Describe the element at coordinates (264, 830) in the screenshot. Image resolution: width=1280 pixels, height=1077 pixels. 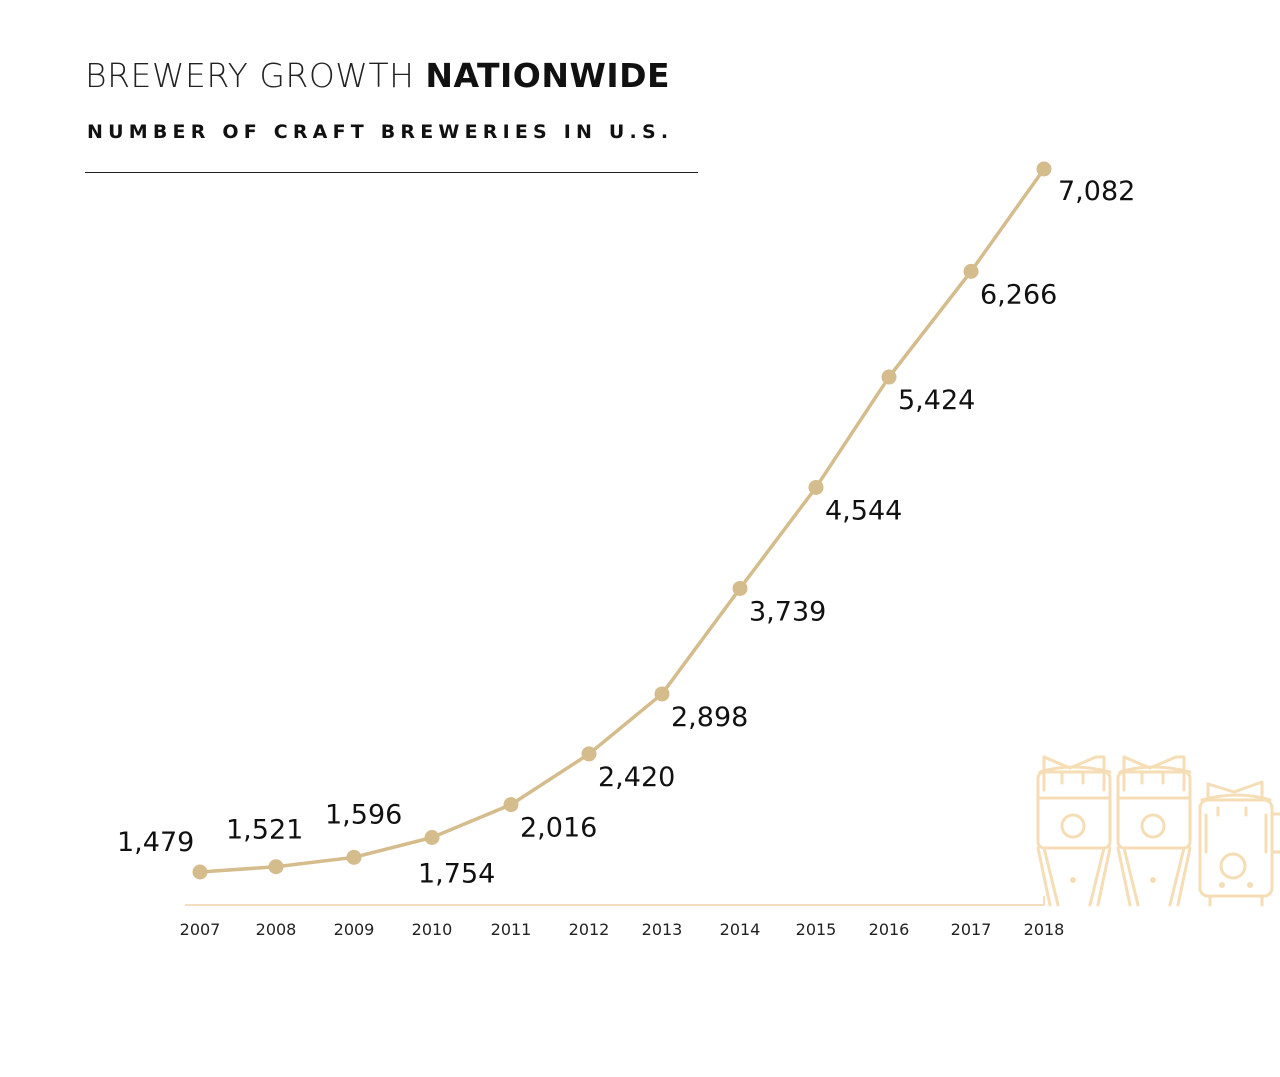
I see `data-label-2008: 1,521` at that location.